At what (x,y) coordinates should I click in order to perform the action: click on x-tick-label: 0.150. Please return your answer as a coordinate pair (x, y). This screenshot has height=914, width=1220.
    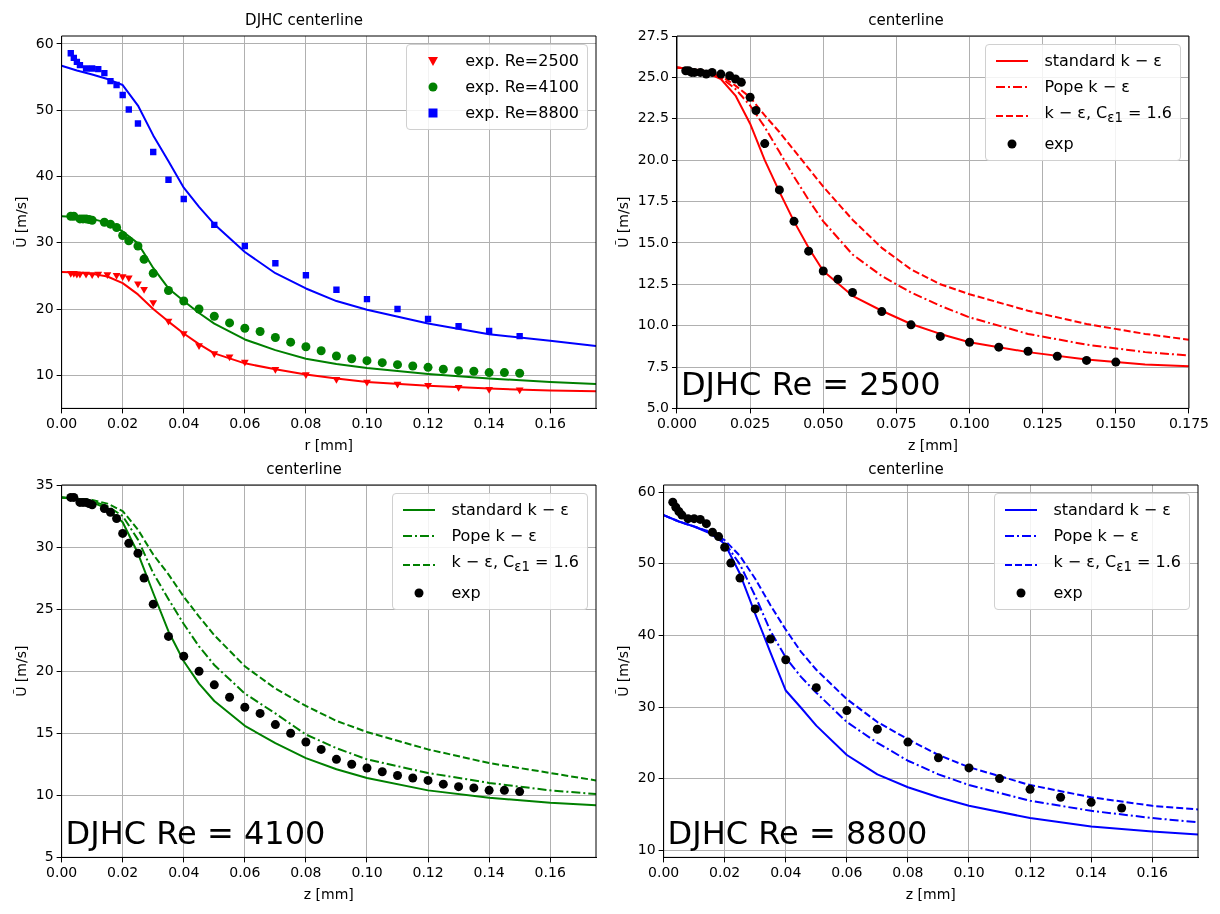
    Looking at the image, I should click on (1115, 423).